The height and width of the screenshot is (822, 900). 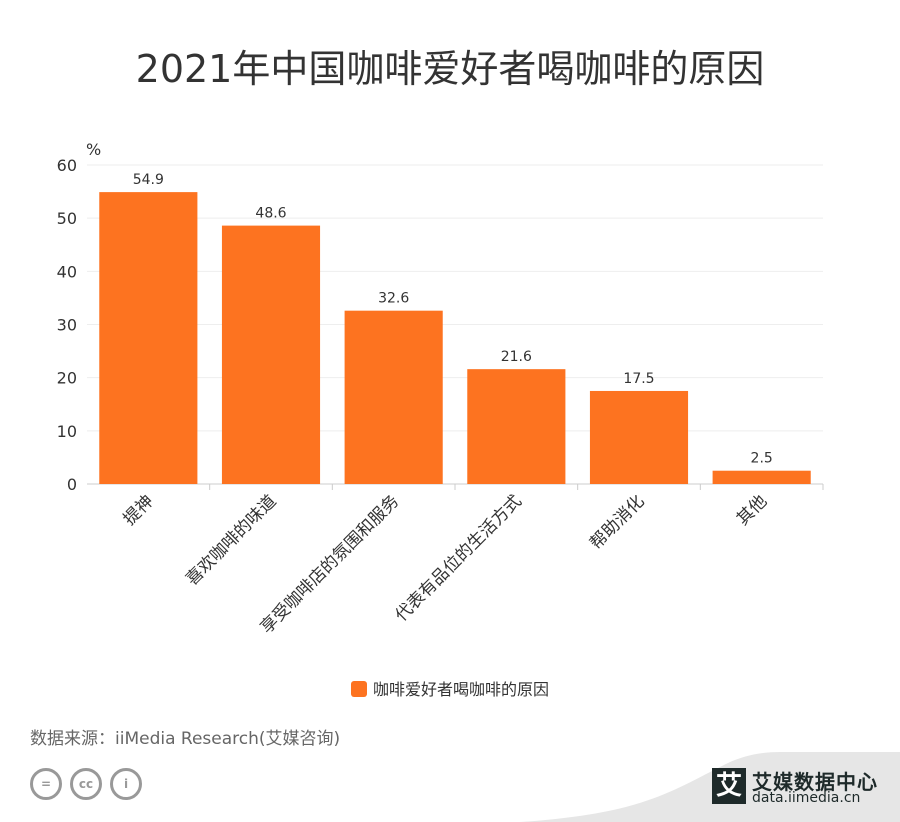 I want to click on attribution-icon: i, so click(x=126, y=784).